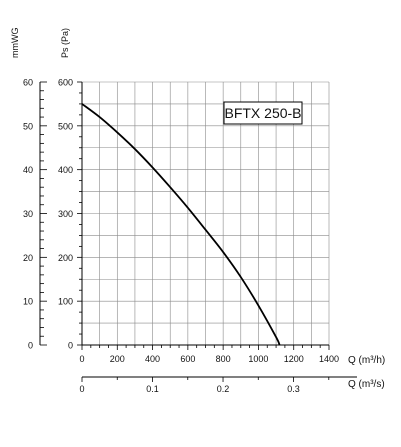 This screenshot has height=447, width=401. I want to click on right-y-tick-label: 300, so click(65, 214).